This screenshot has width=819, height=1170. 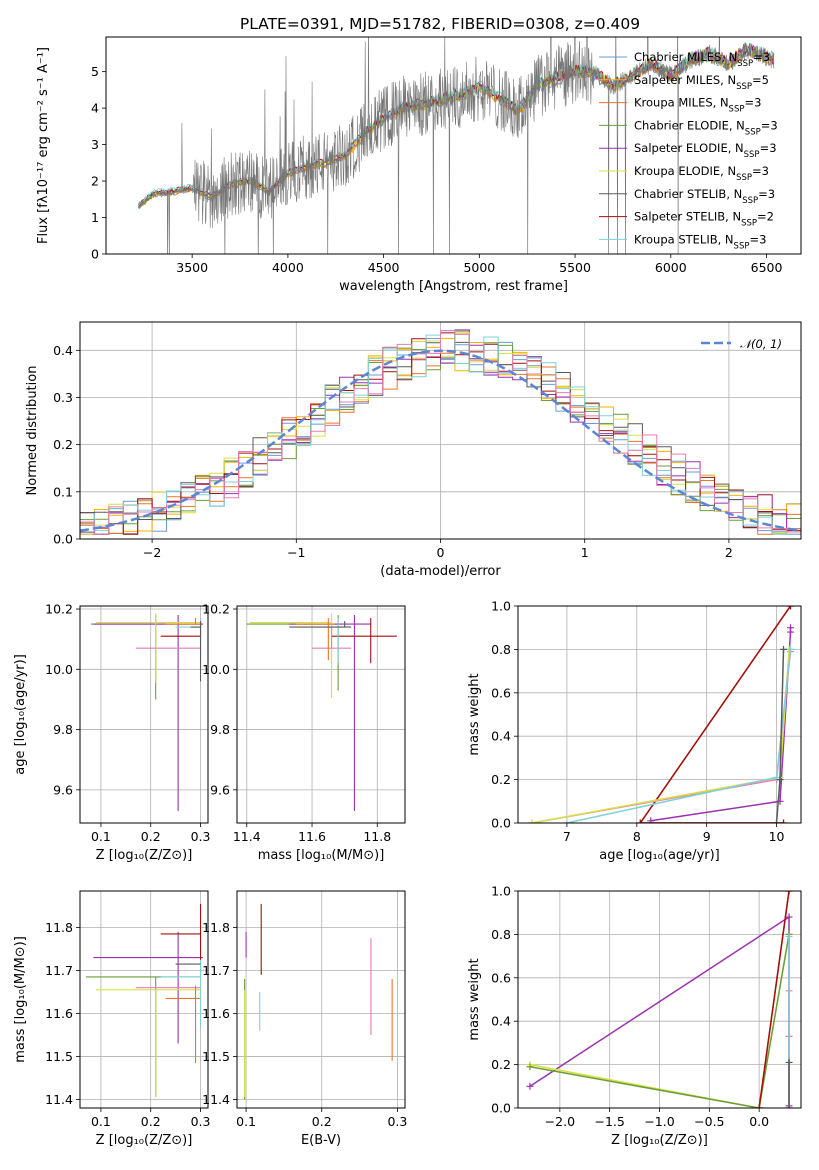 I want to click on age_vs_Z-ylabel: age [log₁₀(age/yr)], so click(x=20, y=714).